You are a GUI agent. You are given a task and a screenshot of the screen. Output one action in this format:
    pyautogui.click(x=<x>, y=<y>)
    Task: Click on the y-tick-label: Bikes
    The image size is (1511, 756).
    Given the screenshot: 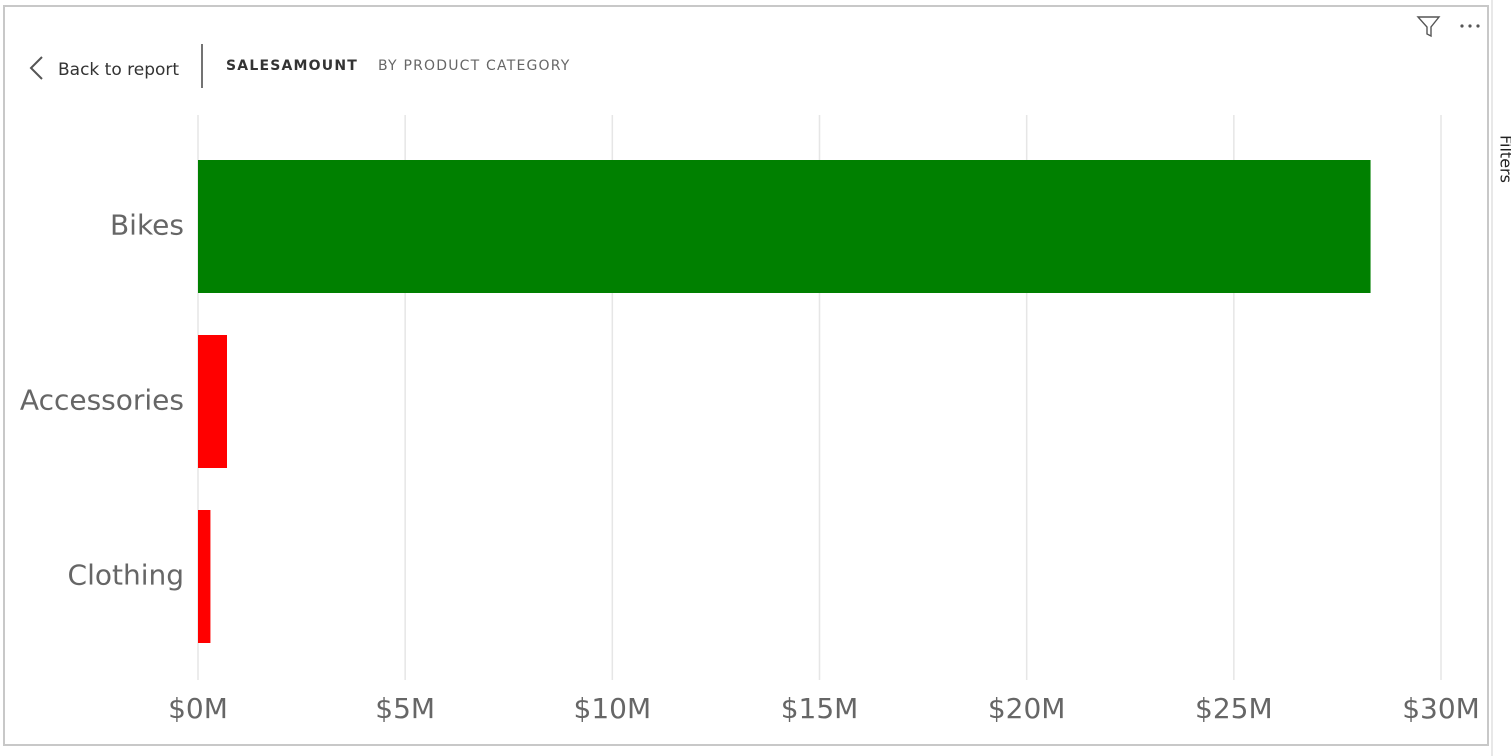 What is the action you would take?
    pyautogui.click(x=147, y=225)
    